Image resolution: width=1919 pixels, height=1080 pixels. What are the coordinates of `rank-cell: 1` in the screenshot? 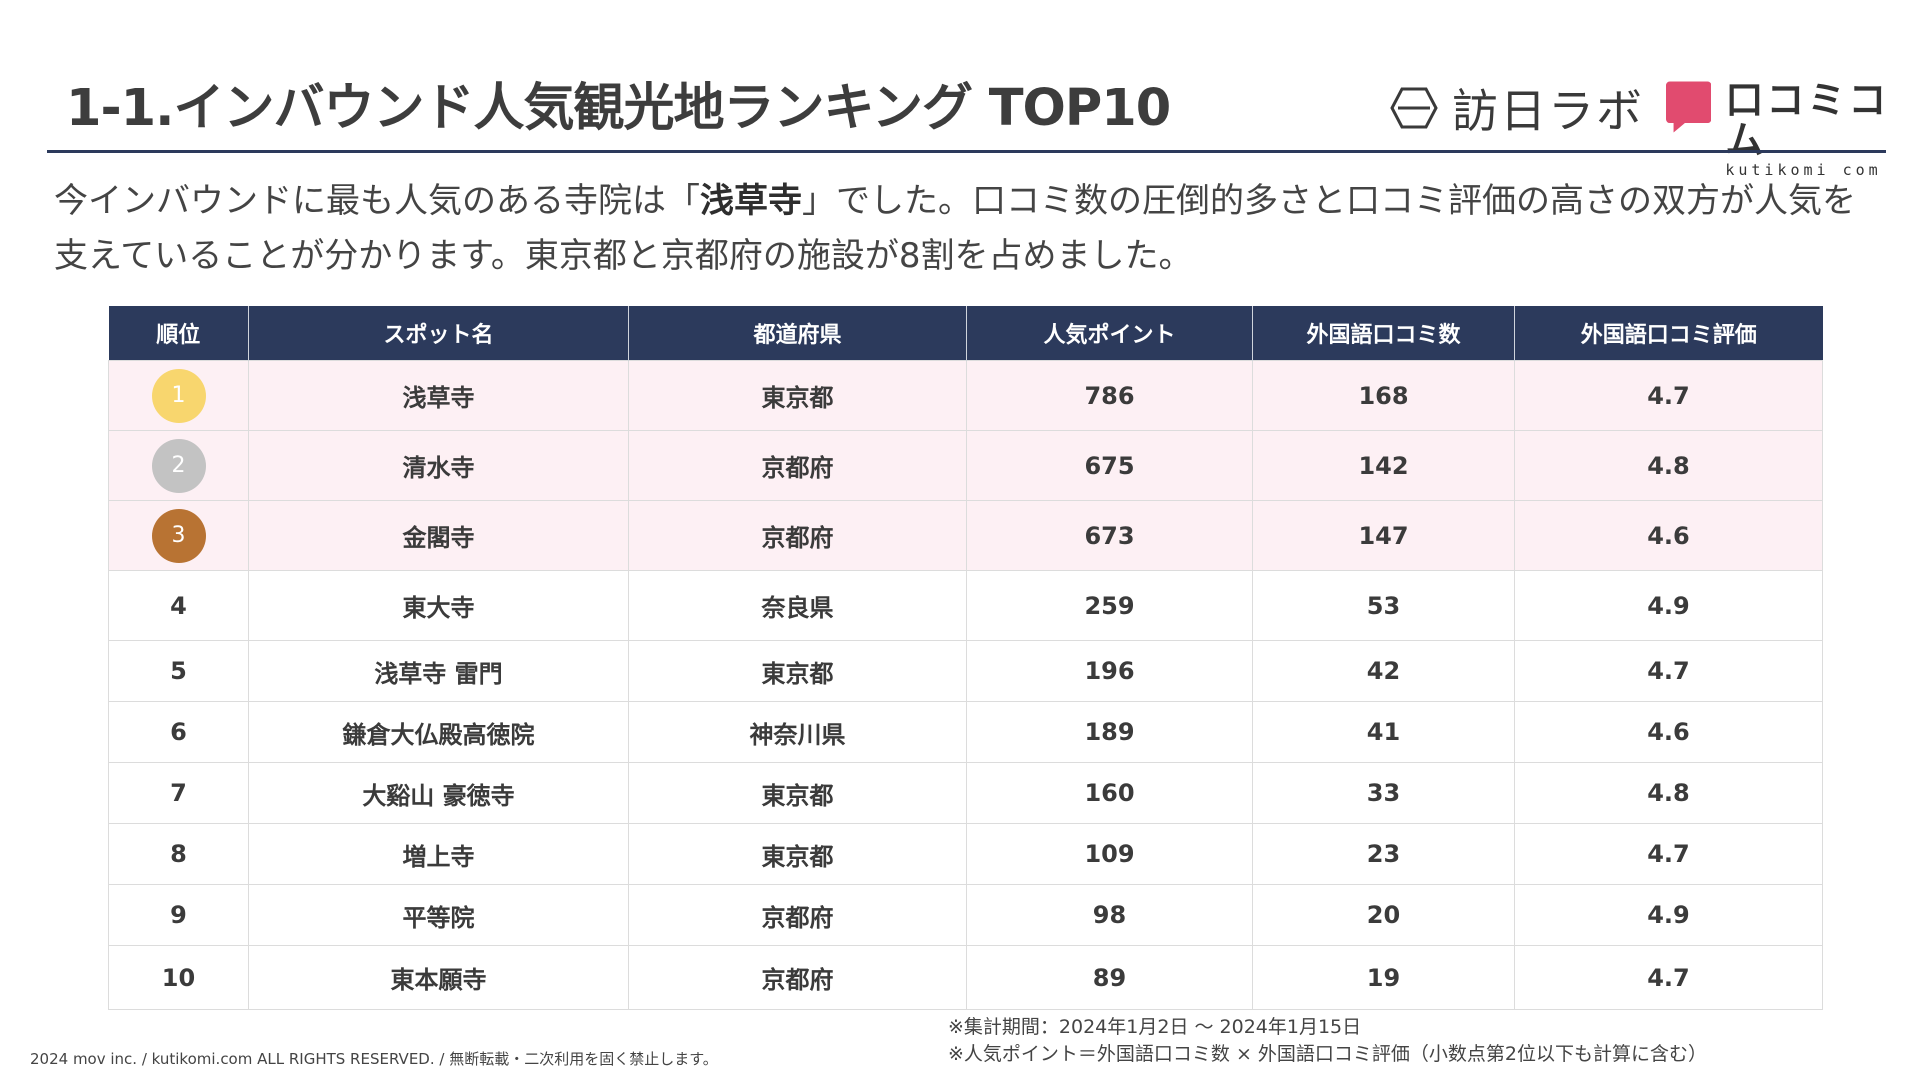 It's located at (178, 395).